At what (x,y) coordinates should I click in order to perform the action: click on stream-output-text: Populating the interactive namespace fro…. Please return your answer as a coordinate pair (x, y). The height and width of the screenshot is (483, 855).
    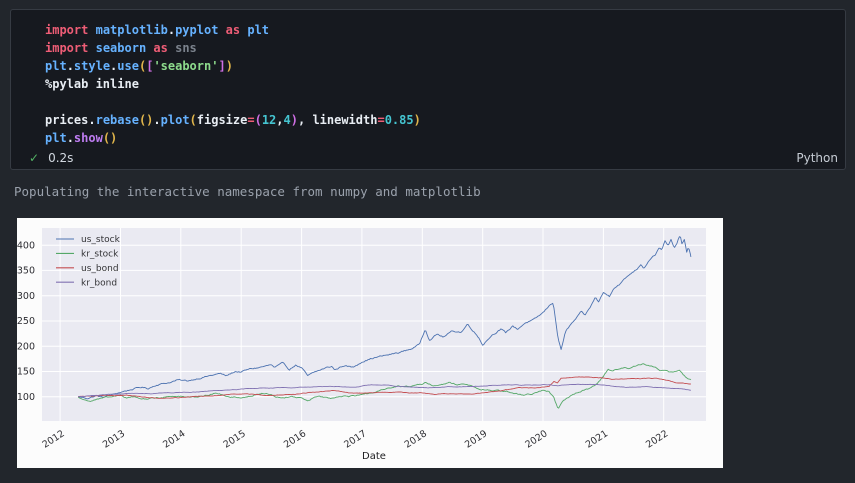
    Looking at the image, I should click on (247, 191).